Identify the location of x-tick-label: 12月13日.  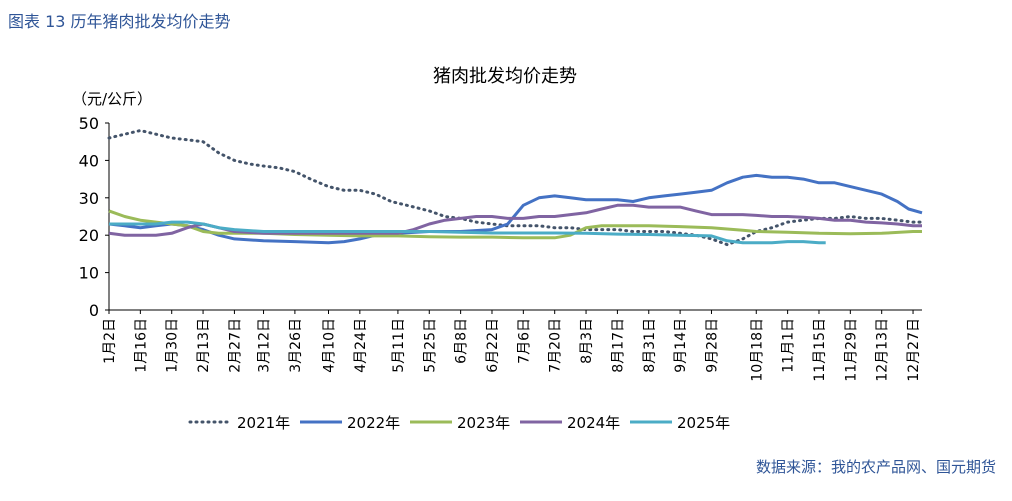
(883, 350).